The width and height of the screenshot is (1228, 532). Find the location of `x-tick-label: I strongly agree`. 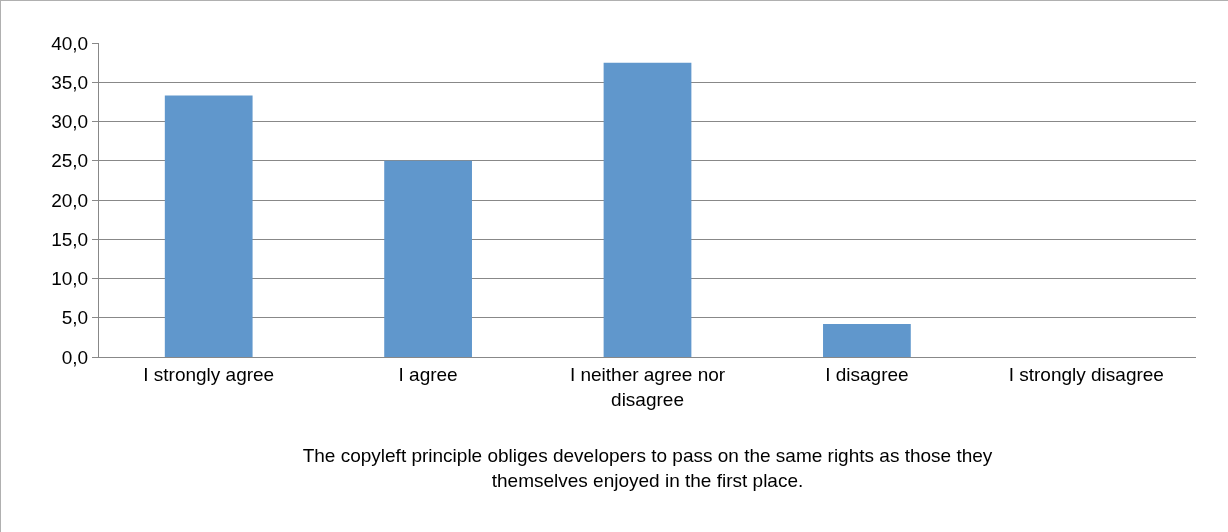

x-tick-label: I strongly agree is located at coordinates (209, 374).